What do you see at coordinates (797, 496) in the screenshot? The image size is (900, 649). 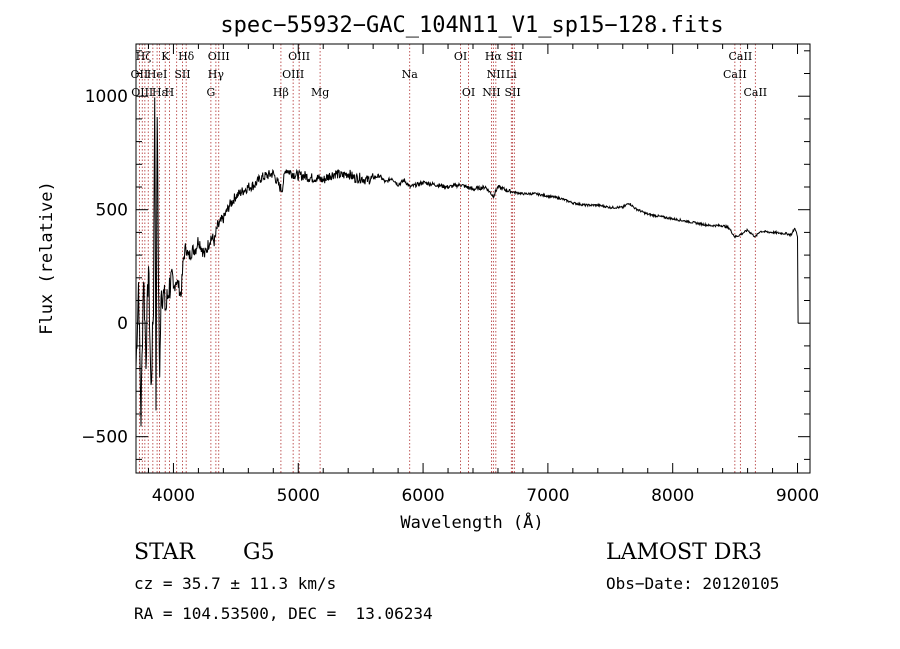 I see `x-tick-label: 9000` at bounding box center [797, 496].